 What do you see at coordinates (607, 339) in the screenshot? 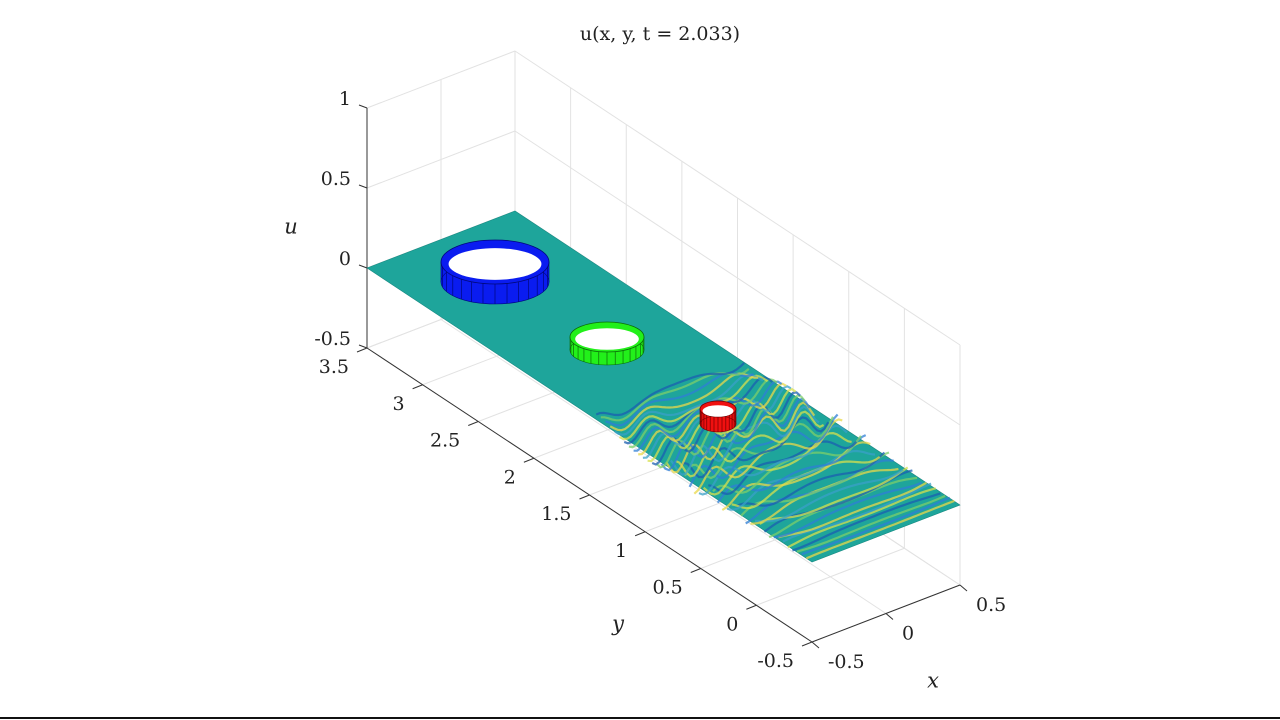
I see `green-cylinder-hole` at bounding box center [607, 339].